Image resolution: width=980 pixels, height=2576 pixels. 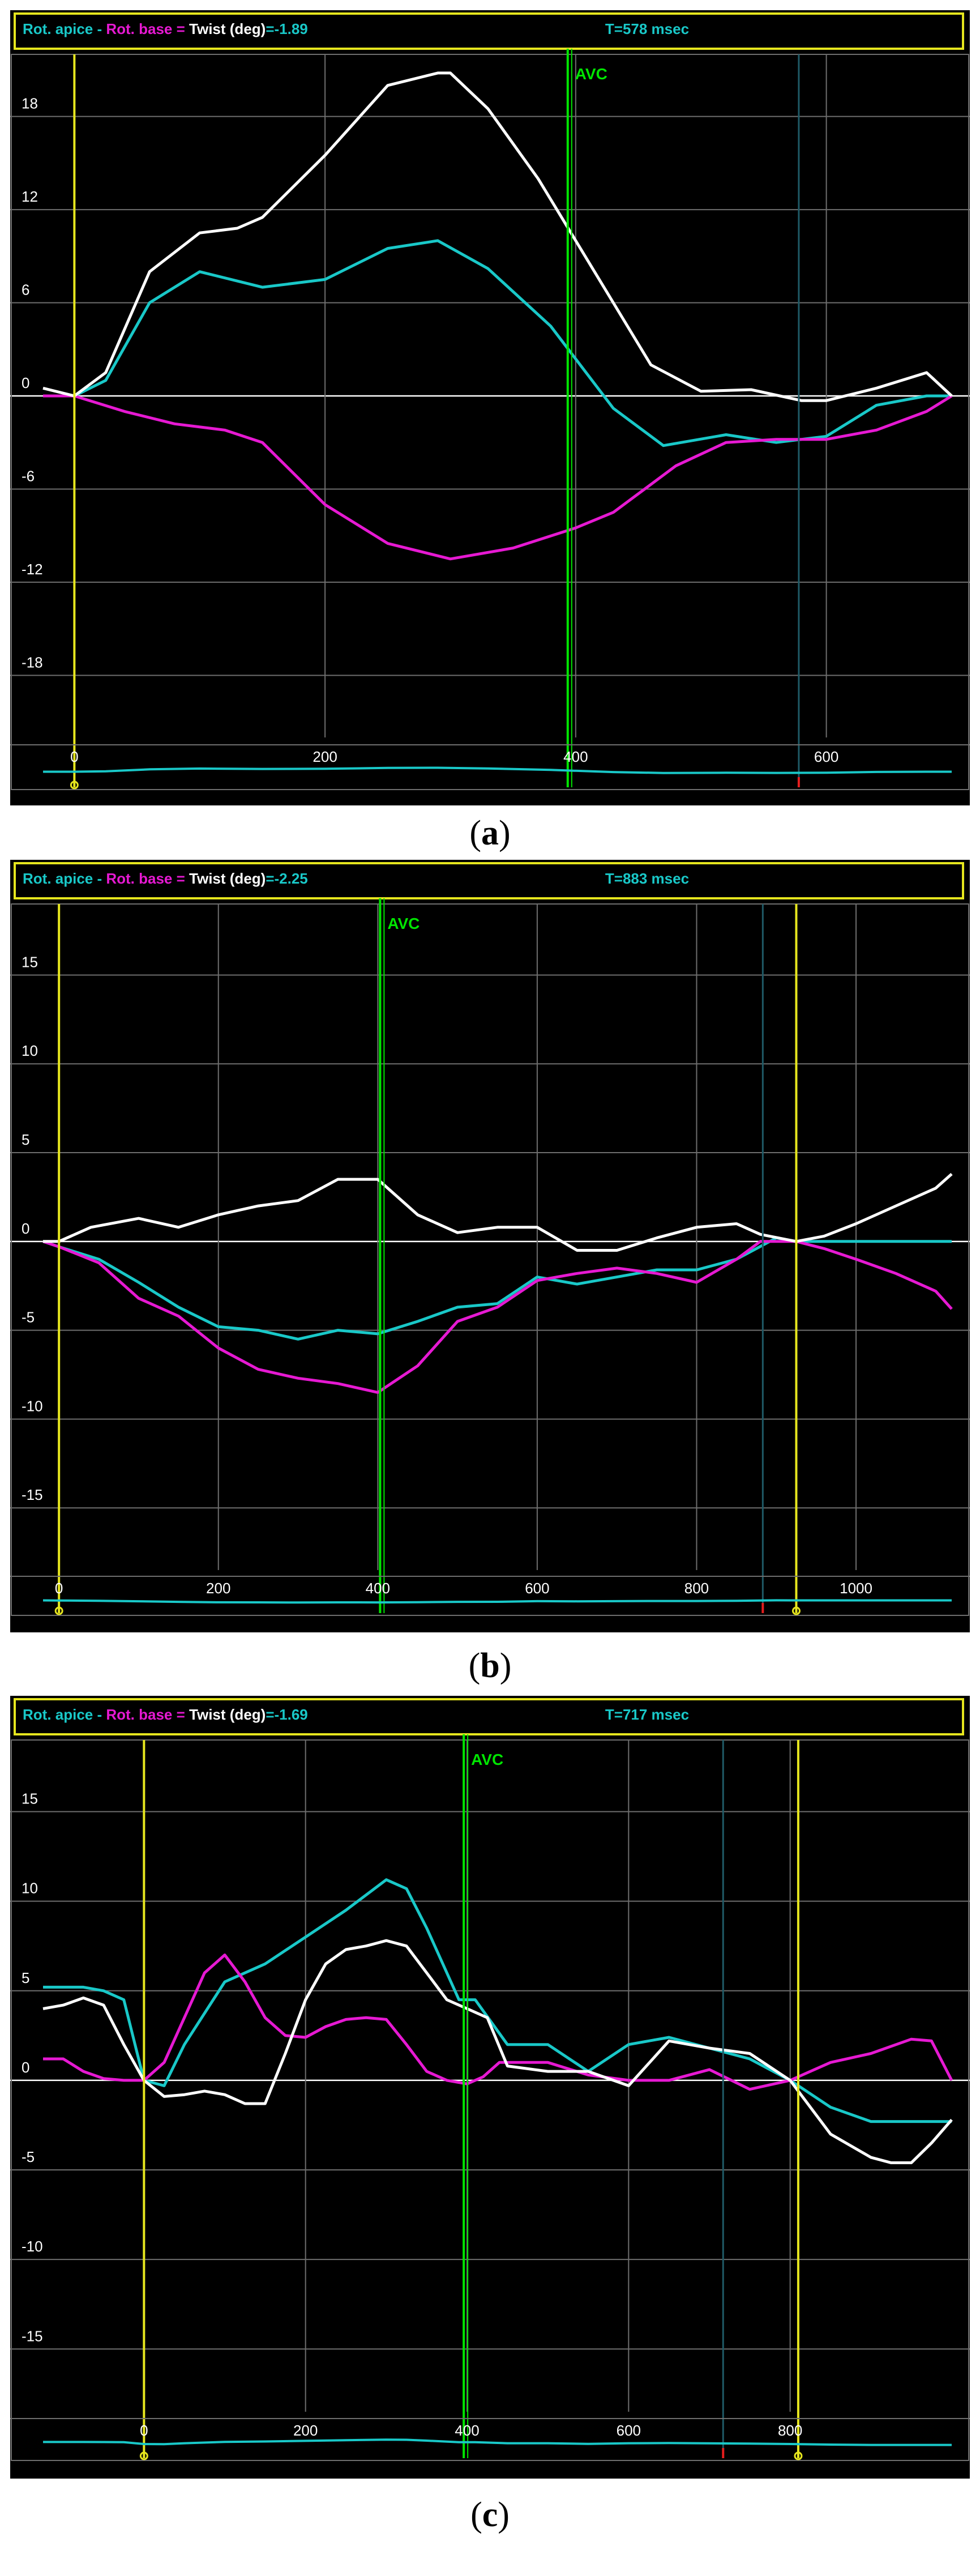 I want to click on time-readout: T=717 msec, so click(x=647, y=1714).